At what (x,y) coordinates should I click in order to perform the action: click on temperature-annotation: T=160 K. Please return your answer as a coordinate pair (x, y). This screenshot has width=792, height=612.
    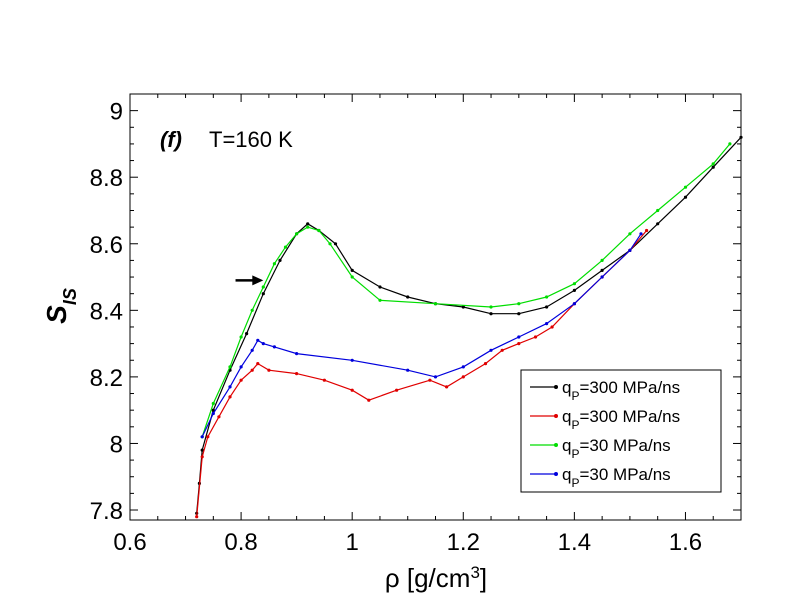
    Looking at the image, I should click on (251, 139).